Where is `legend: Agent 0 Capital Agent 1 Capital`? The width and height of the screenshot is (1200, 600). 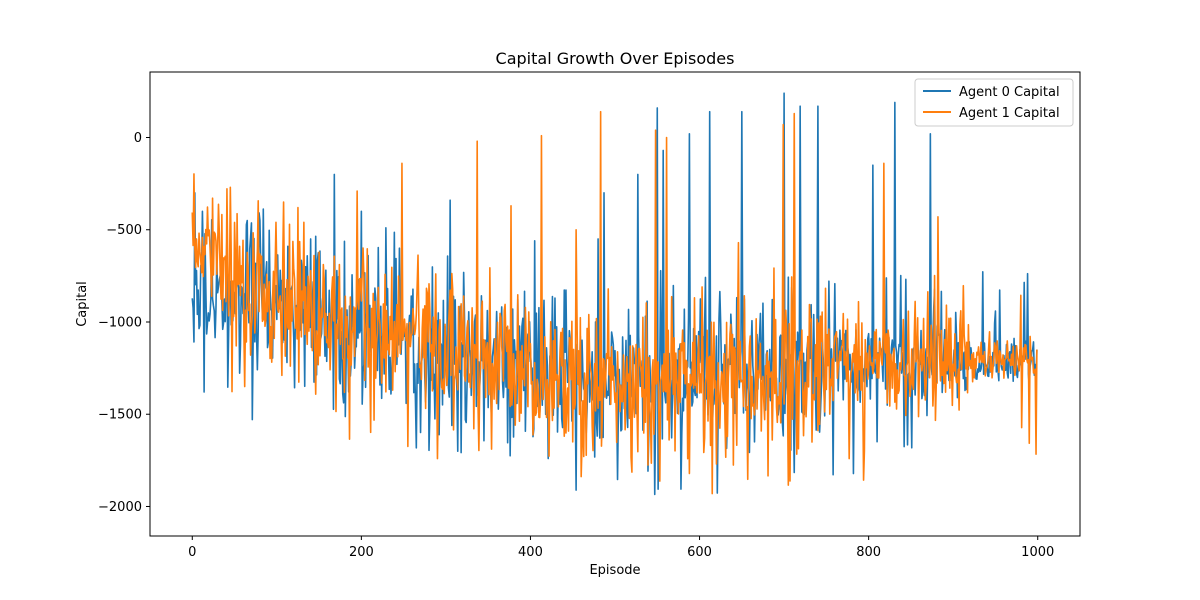 legend: Agent 0 Capital Agent 1 Capital is located at coordinates (994, 102).